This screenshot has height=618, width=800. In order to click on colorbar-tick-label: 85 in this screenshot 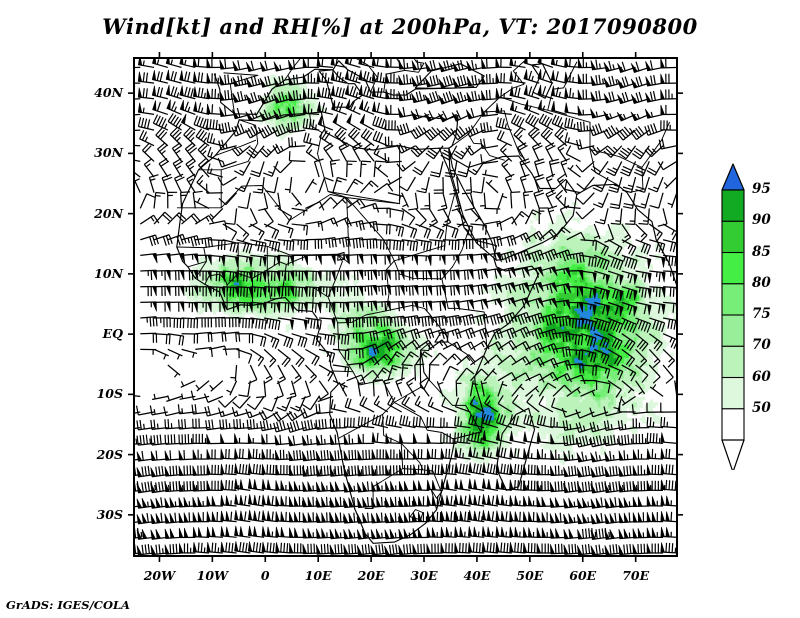, I will do `click(761, 251)`.